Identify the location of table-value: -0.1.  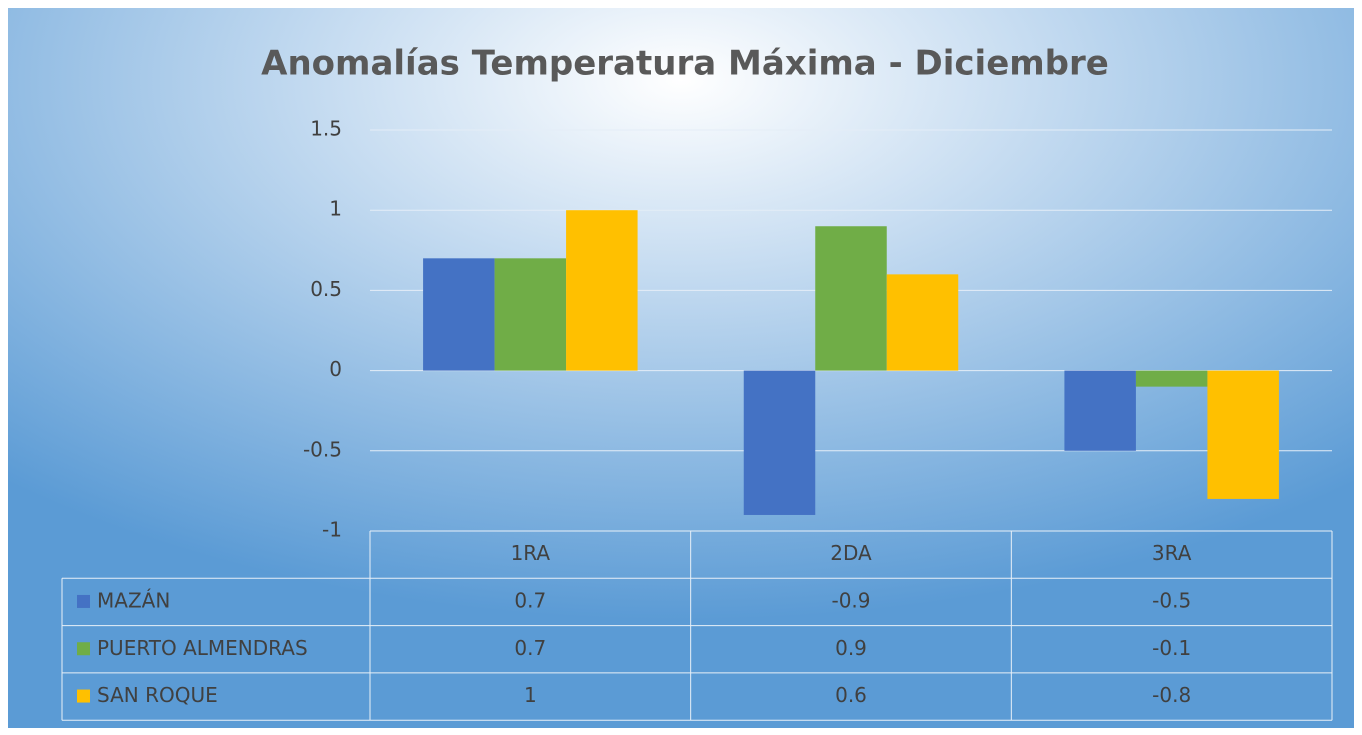
(1171, 648).